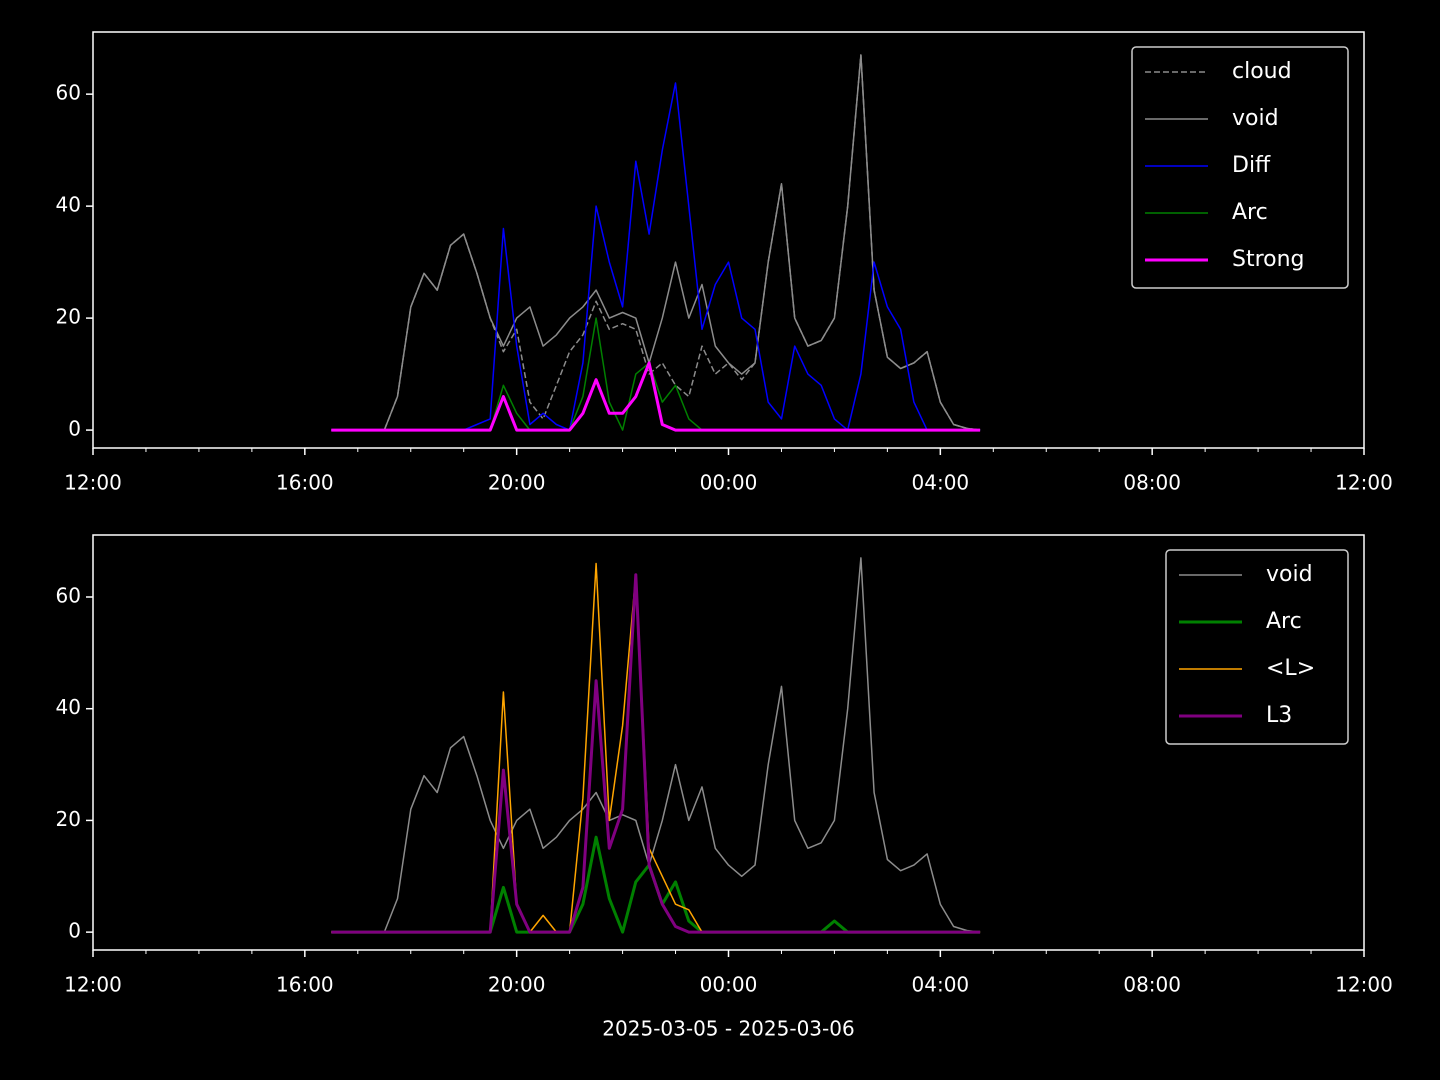 The height and width of the screenshot is (1080, 1440). What do you see at coordinates (1268, 259) in the screenshot?
I see `legend-label: Strong` at bounding box center [1268, 259].